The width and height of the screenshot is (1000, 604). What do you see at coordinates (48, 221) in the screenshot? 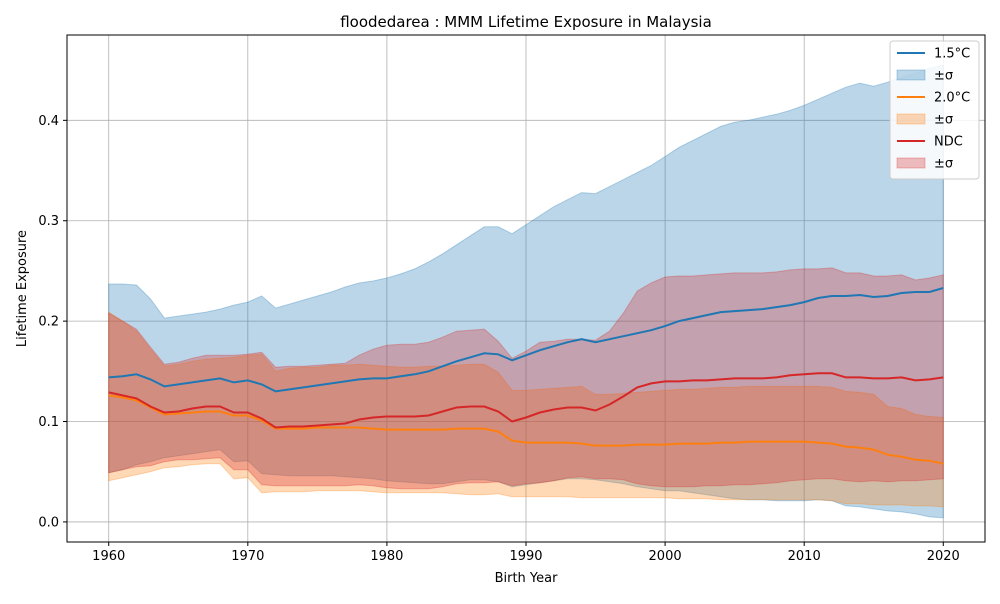
I see `y-tick-label: 0.3` at bounding box center [48, 221].